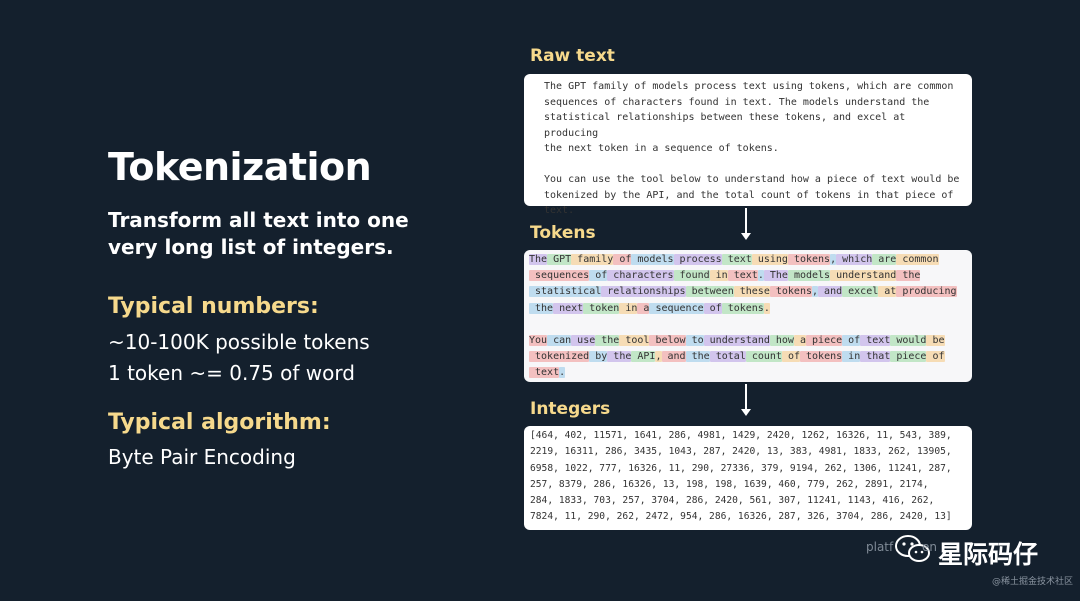  I want to click on token: below, so click(667, 340).